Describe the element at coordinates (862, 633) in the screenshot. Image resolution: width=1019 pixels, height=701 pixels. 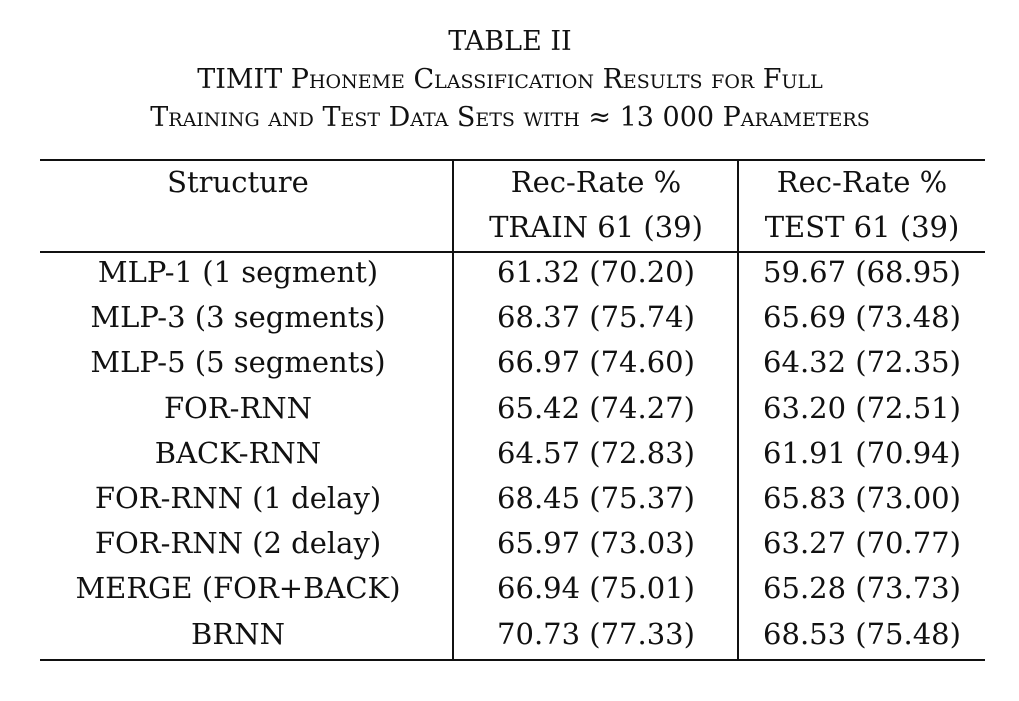
I see `cell: 68.53 (75.48)` at that location.